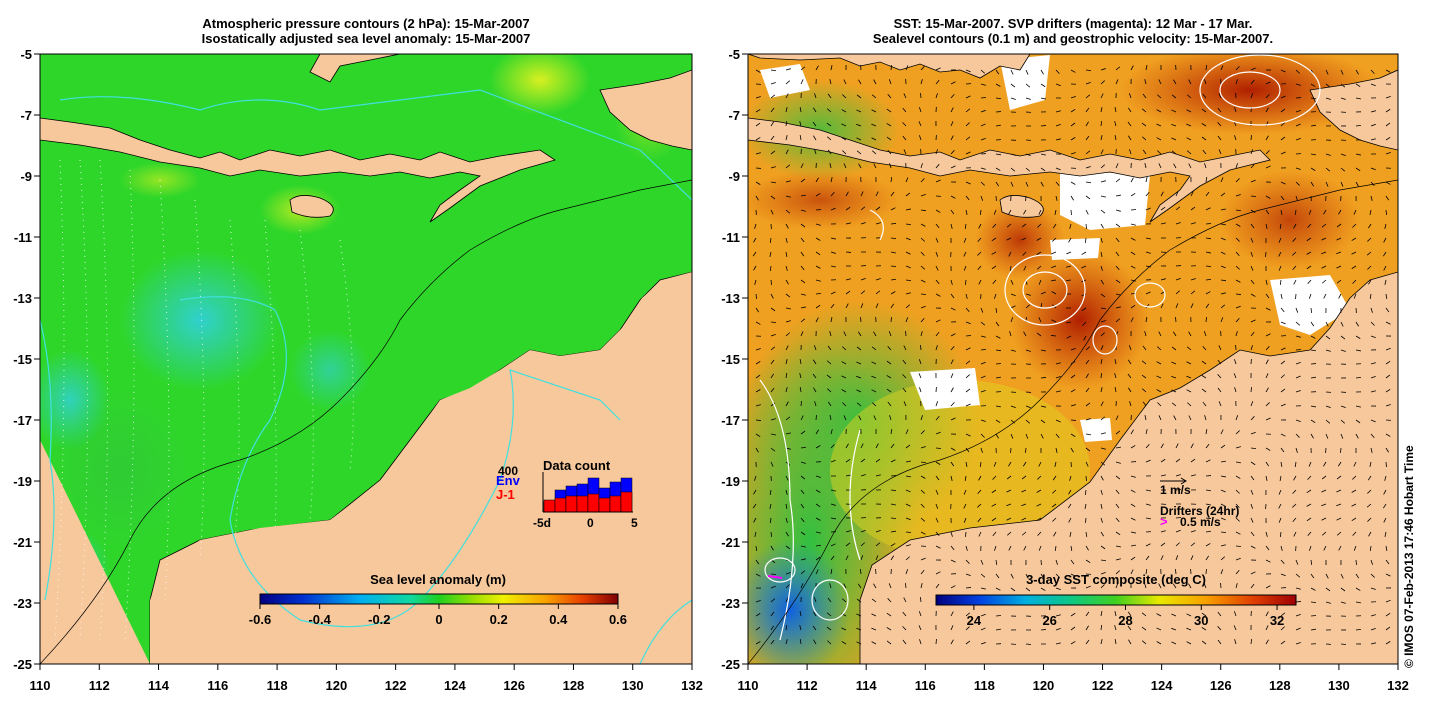 This screenshot has height=710, width=1440. Describe the element at coordinates (558, 619) in the screenshot. I see `colorbar-tick-label: 0.4` at that location.